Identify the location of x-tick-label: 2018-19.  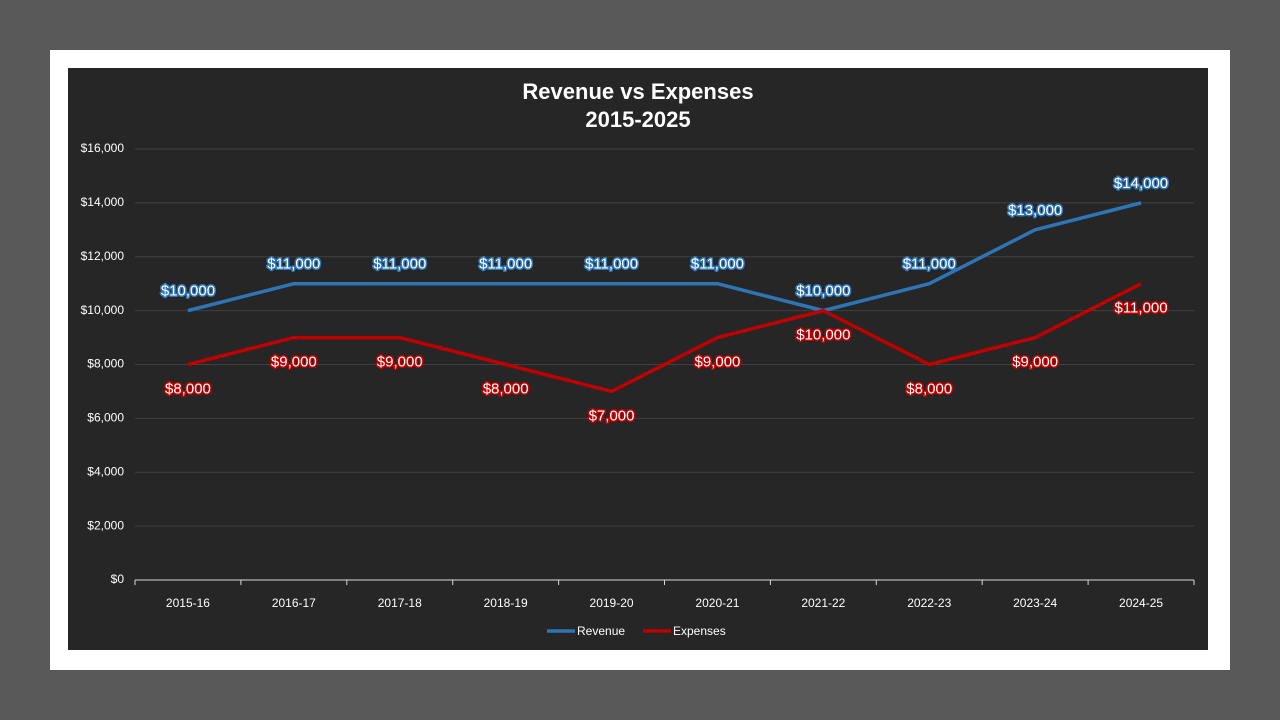
(506, 603).